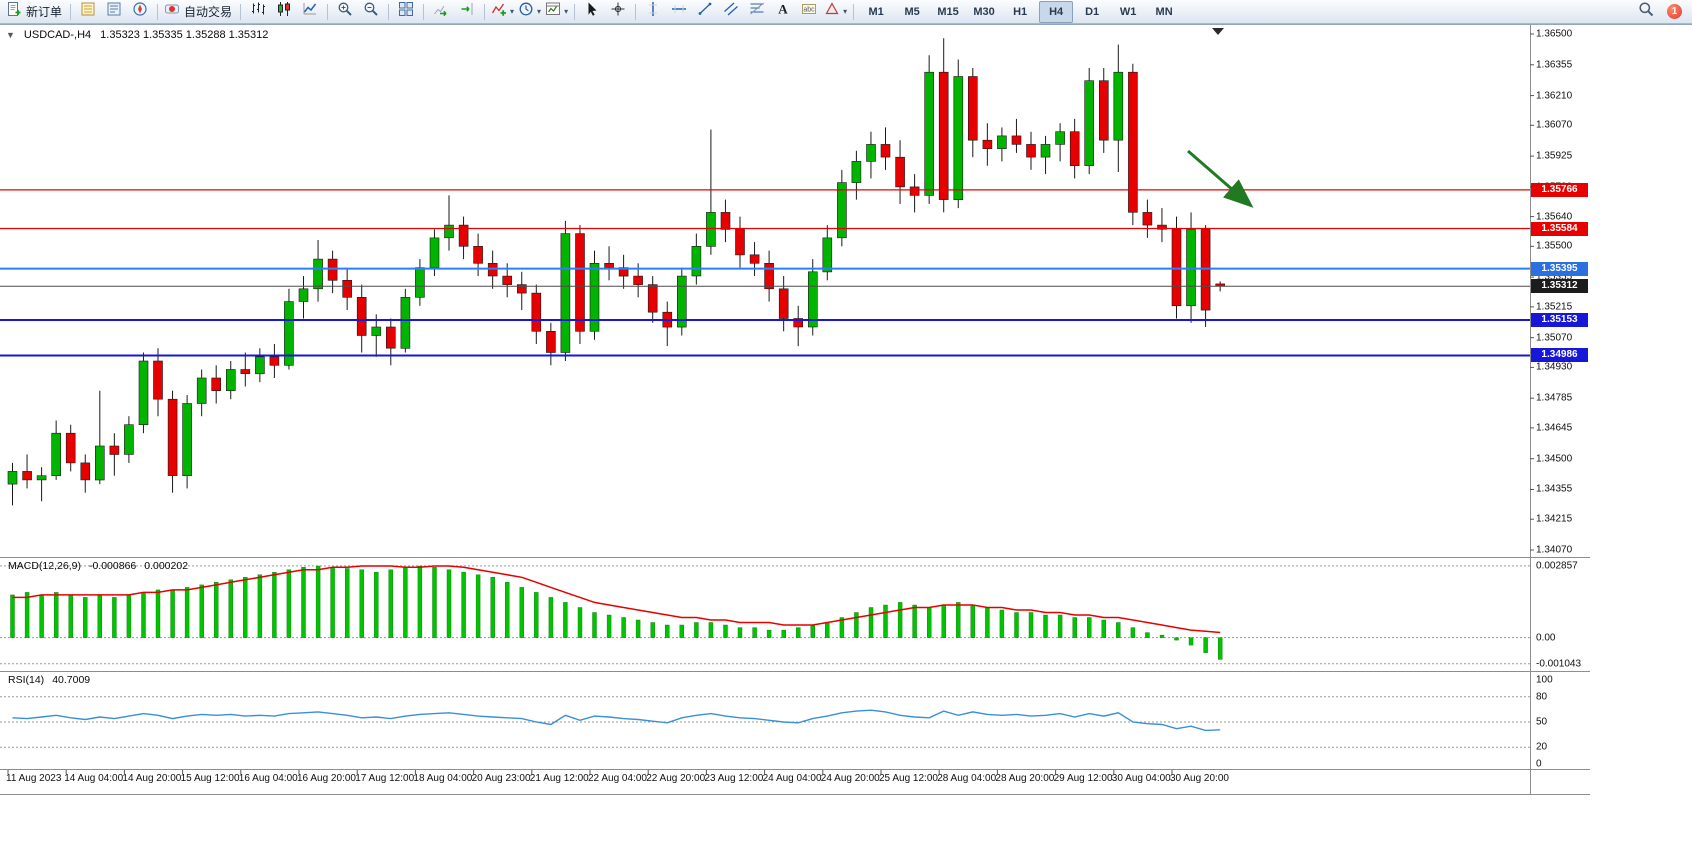 This screenshot has width=1692, height=854. Describe the element at coordinates (1557, 566) in the screenshot. I see `macd-axis-label: 0.002857` at that location.